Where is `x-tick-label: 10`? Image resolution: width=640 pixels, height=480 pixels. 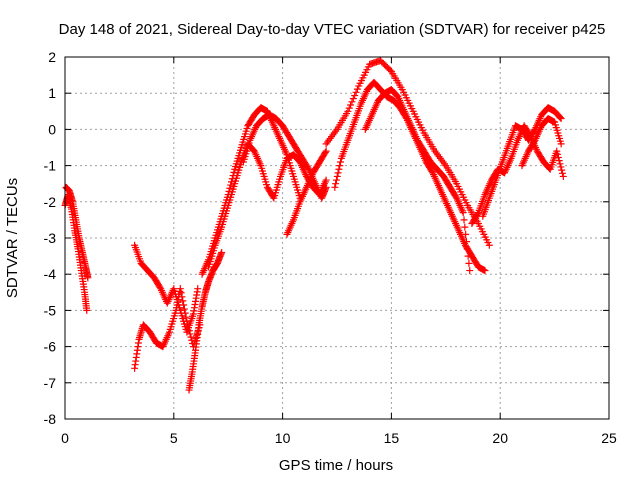
x-tick-label: 10 is located at coordinates (283, 438).